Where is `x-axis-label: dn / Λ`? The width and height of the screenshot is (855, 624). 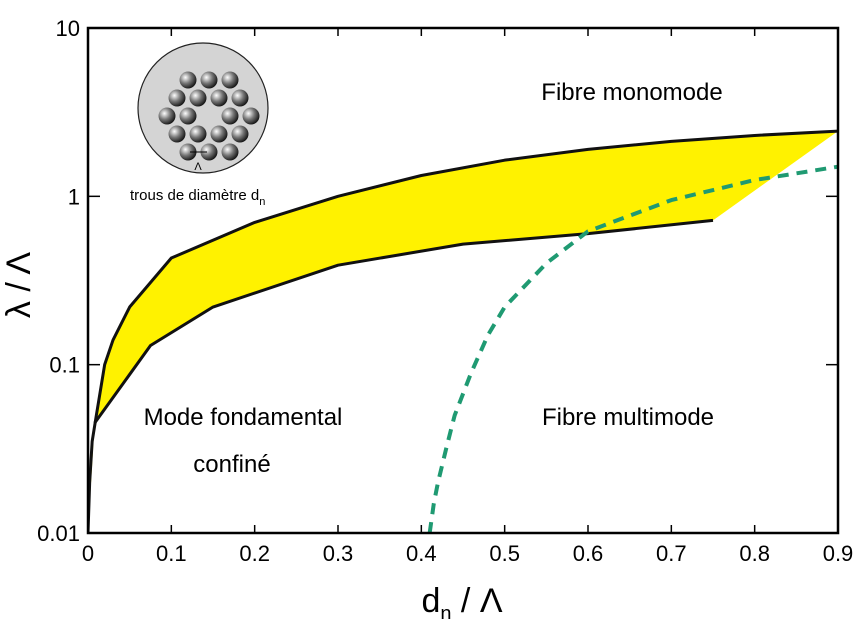
x-axis-label: dn / Λ is located at coordinates (461, 600).